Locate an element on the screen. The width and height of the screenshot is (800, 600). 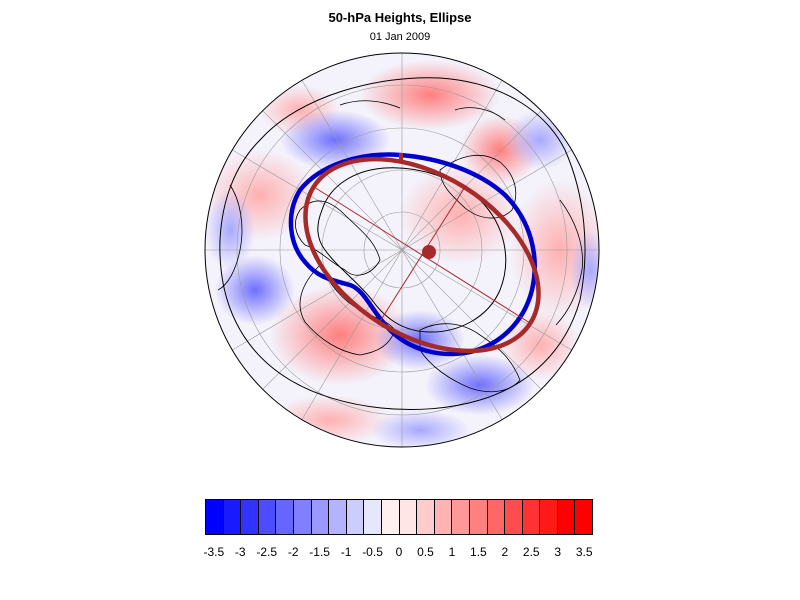
colorbar-tick-label: -3 is located at coordinates (240, 552).